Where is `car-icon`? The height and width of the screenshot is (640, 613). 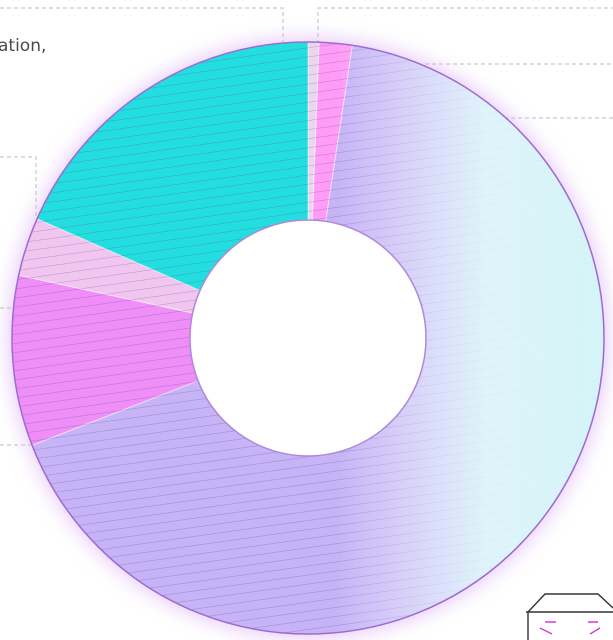
car-icon is located at coordinates (569, 616).